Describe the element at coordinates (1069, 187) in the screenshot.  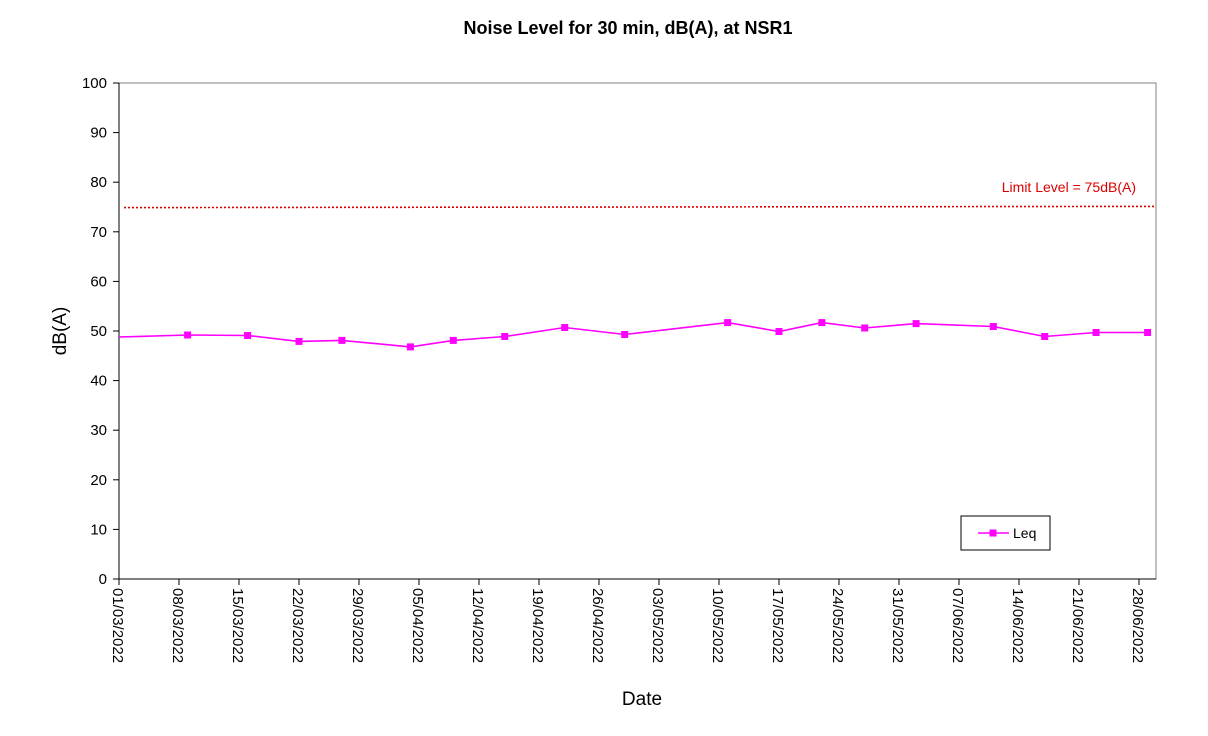
I see `limit-label: Limit Level = 75dB(A)` at that location.